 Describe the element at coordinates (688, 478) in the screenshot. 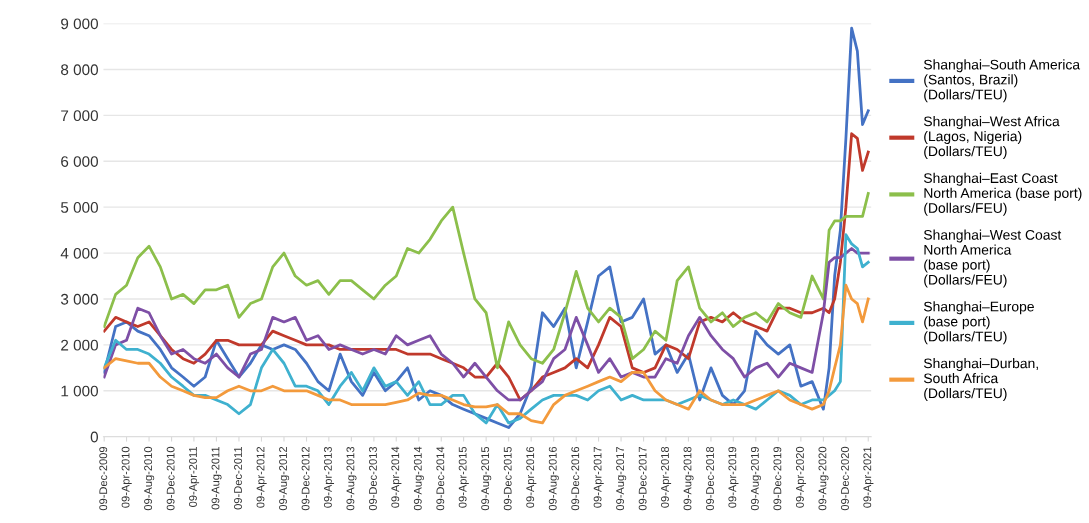

I see `x-tick-label: 09-Aug-2018` at that location.